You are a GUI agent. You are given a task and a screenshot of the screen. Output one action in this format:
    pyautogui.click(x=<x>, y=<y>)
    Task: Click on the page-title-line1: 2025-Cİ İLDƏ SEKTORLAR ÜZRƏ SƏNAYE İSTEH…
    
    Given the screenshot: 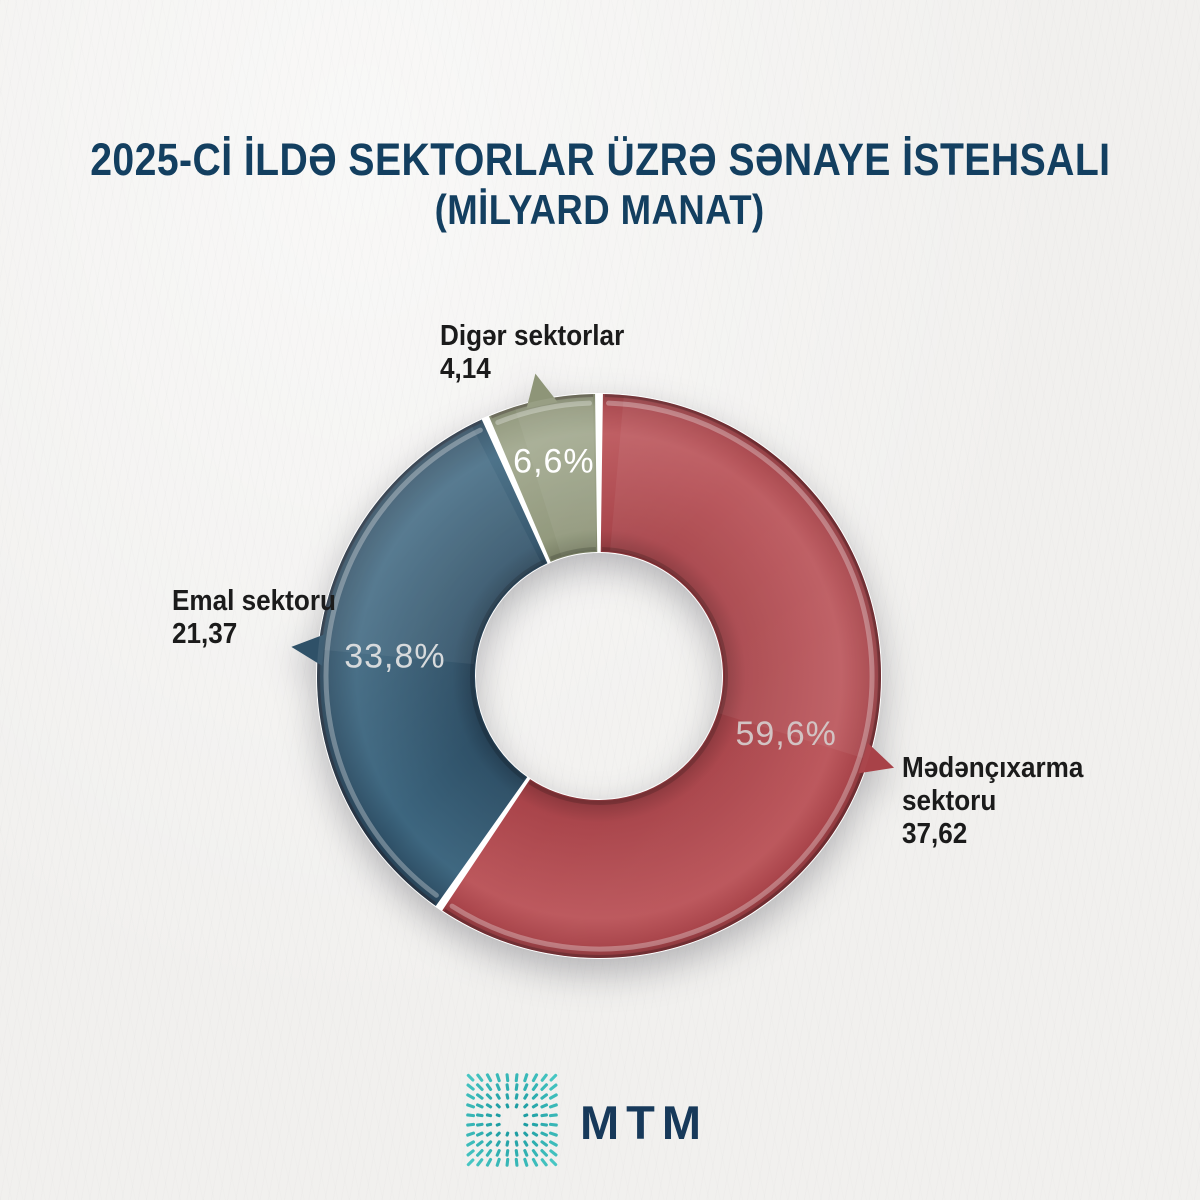 What is the action you would take?
    pyautogui.click(x=600, y=159)
    